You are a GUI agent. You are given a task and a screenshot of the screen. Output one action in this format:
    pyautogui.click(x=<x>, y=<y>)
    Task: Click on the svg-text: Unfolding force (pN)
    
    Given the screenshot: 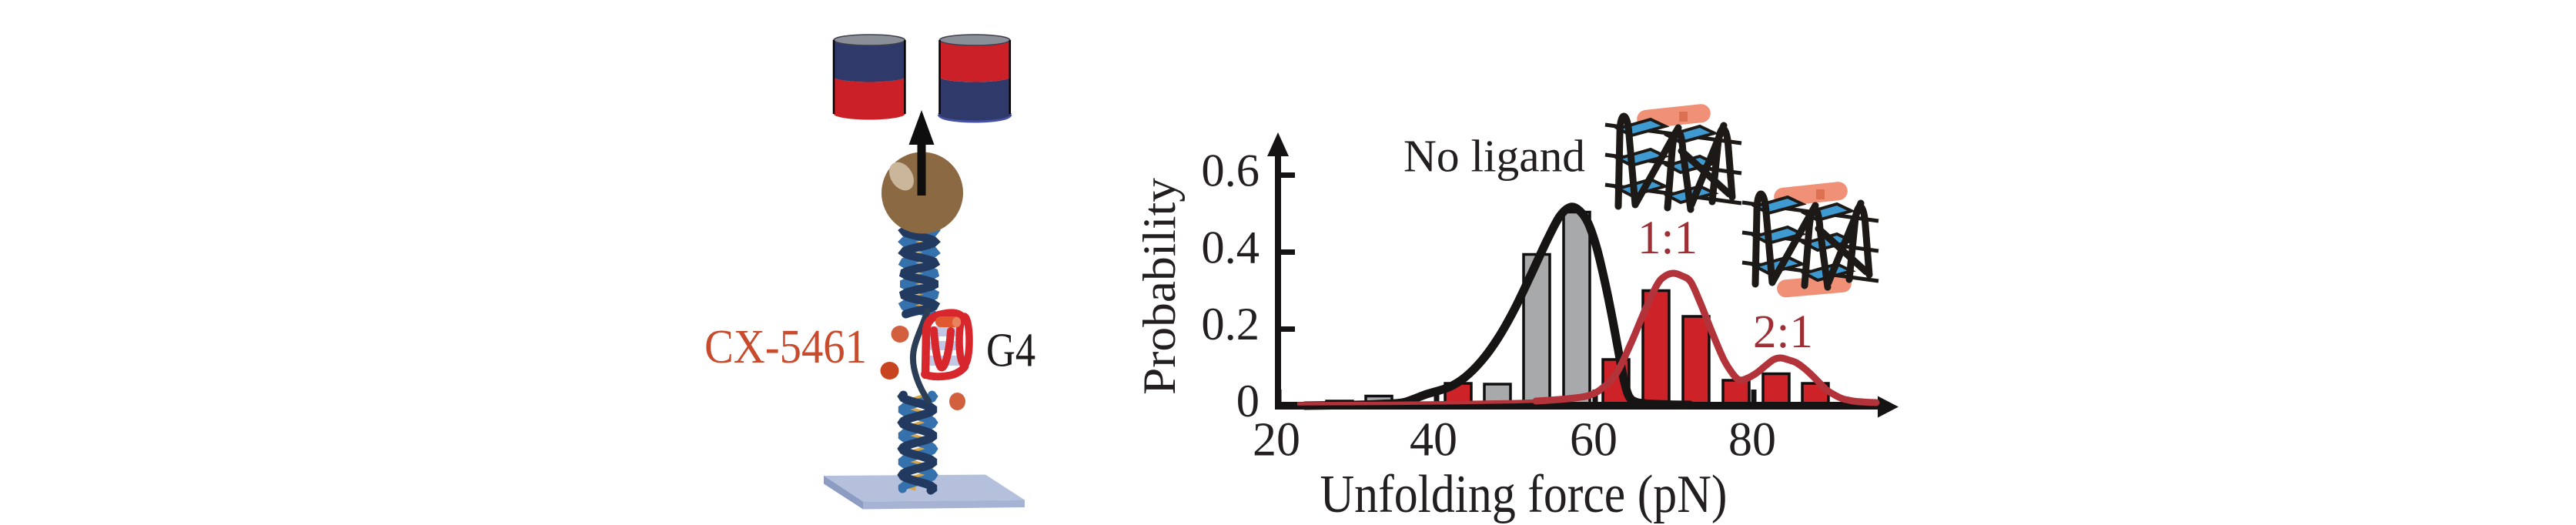 What is the action you would take?
    pyautogui.click(x=1524, y=494)
    